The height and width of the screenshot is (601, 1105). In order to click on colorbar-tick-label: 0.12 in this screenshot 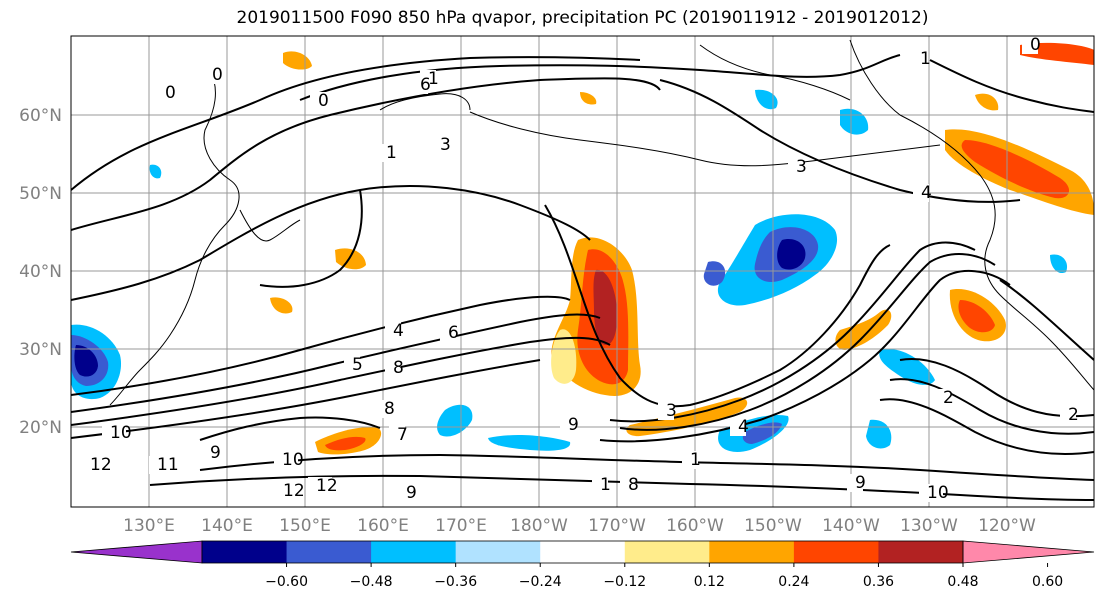, I will do `click(709, 582)`.